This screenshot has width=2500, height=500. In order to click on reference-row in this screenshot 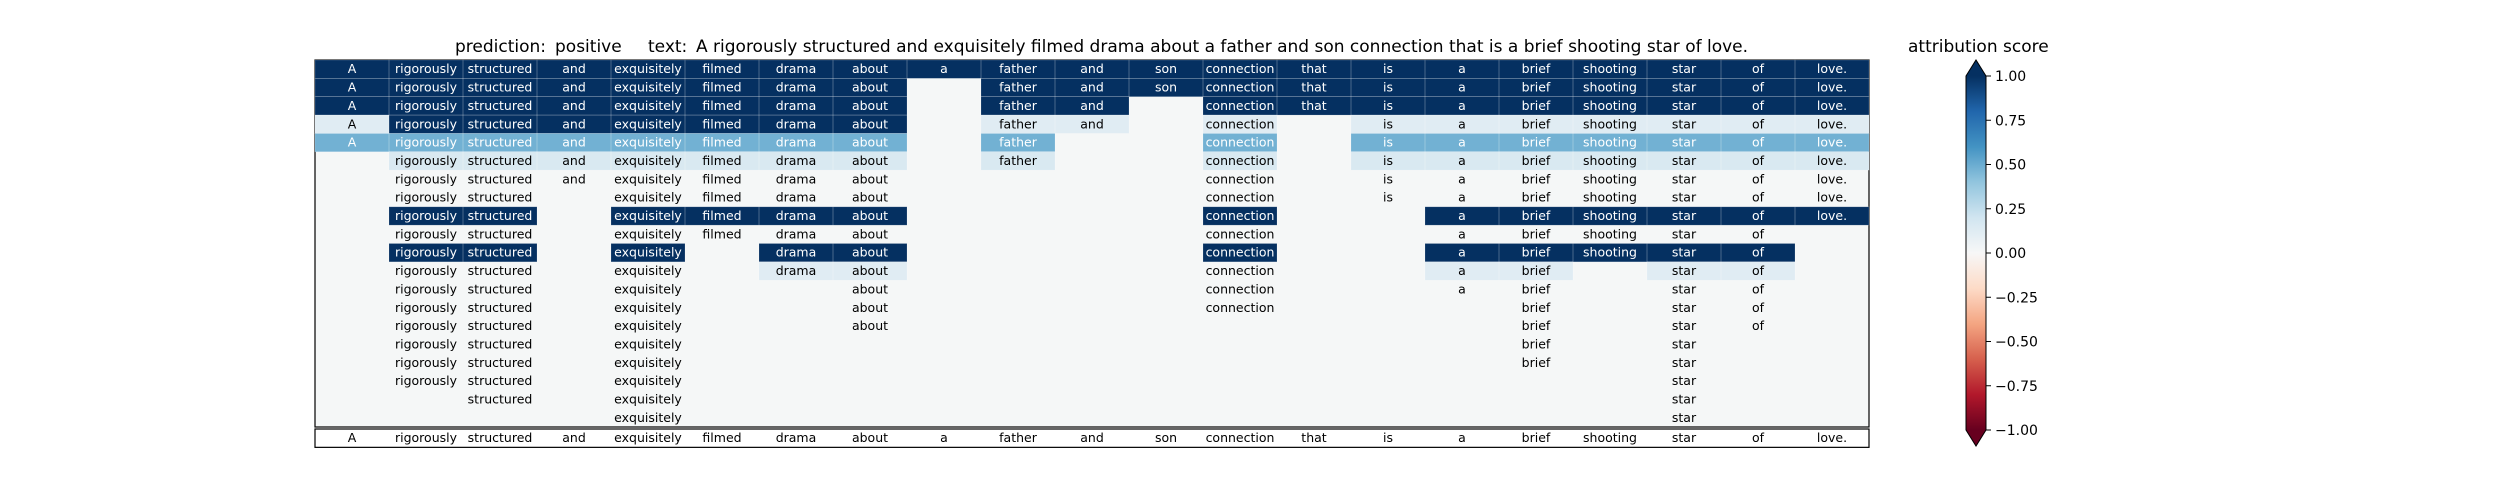, I will do `click(1092, 438)`.